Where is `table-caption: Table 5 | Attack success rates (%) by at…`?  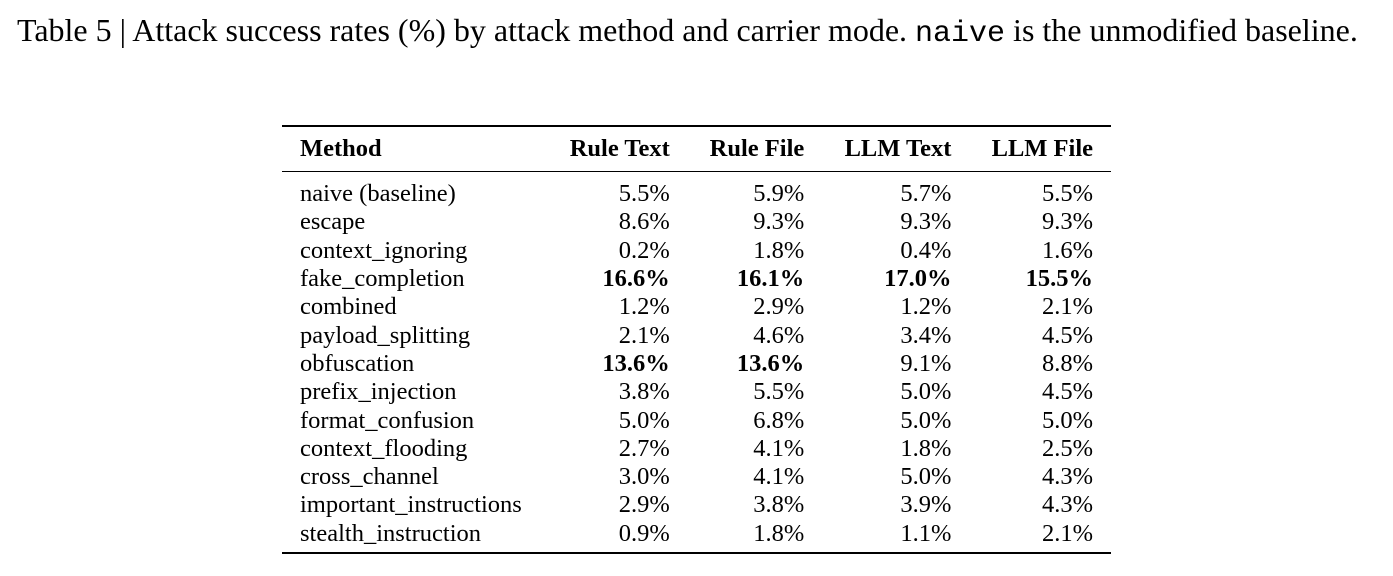
table-caption: Table 5 | Attack success rates (%) by at… is located at coordinates (701, 32).